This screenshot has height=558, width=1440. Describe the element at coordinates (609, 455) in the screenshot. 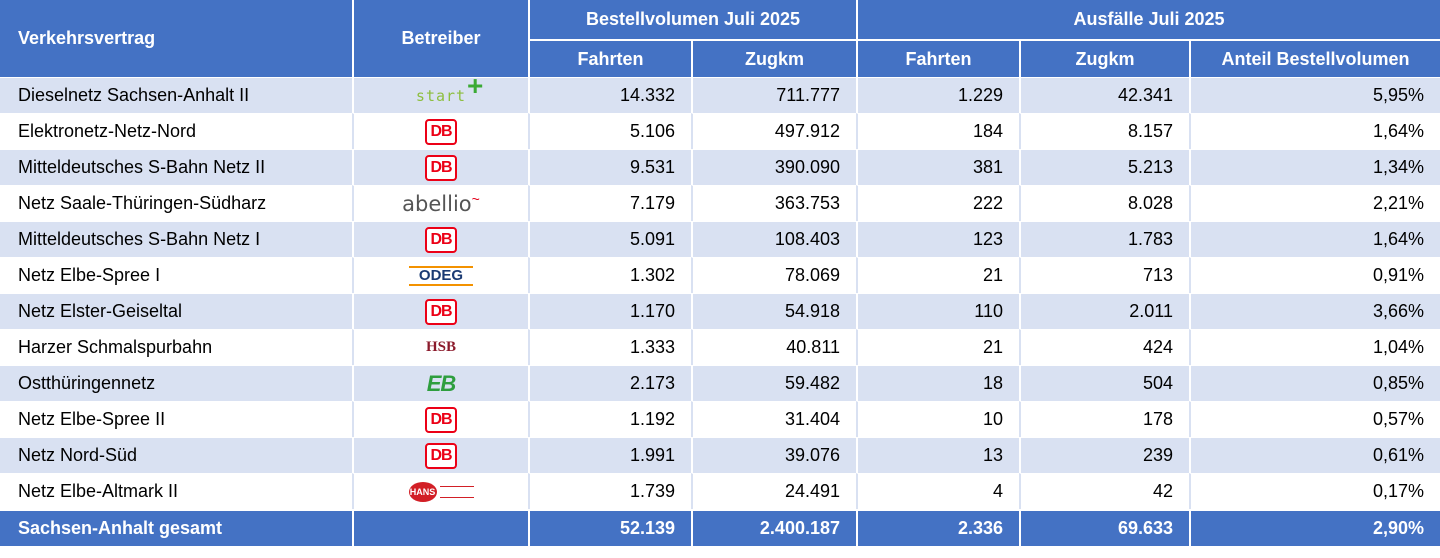

I see `bv-fahrten-cell: 1.991` at that location.